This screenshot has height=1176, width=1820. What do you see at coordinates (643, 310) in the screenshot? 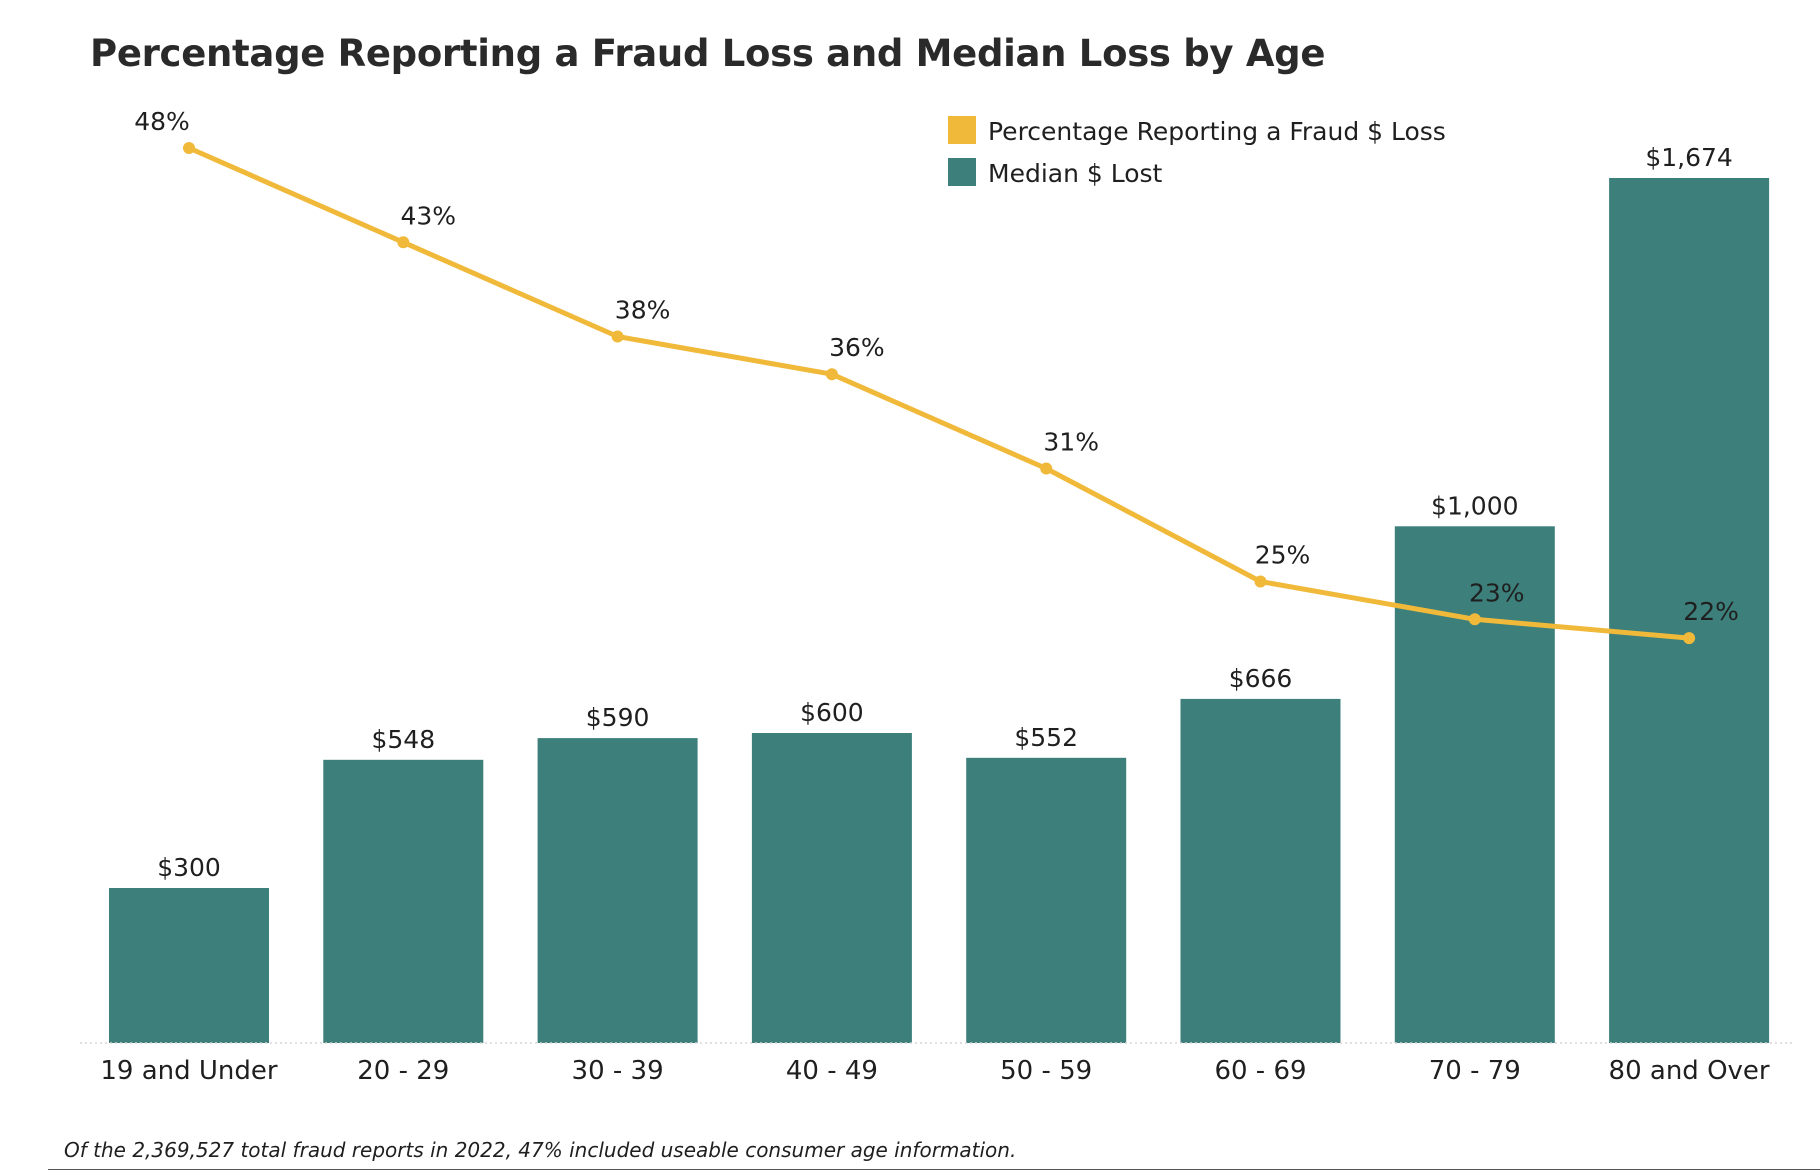
I see `line-data-label: 38%` at bounding box center [643, 310].